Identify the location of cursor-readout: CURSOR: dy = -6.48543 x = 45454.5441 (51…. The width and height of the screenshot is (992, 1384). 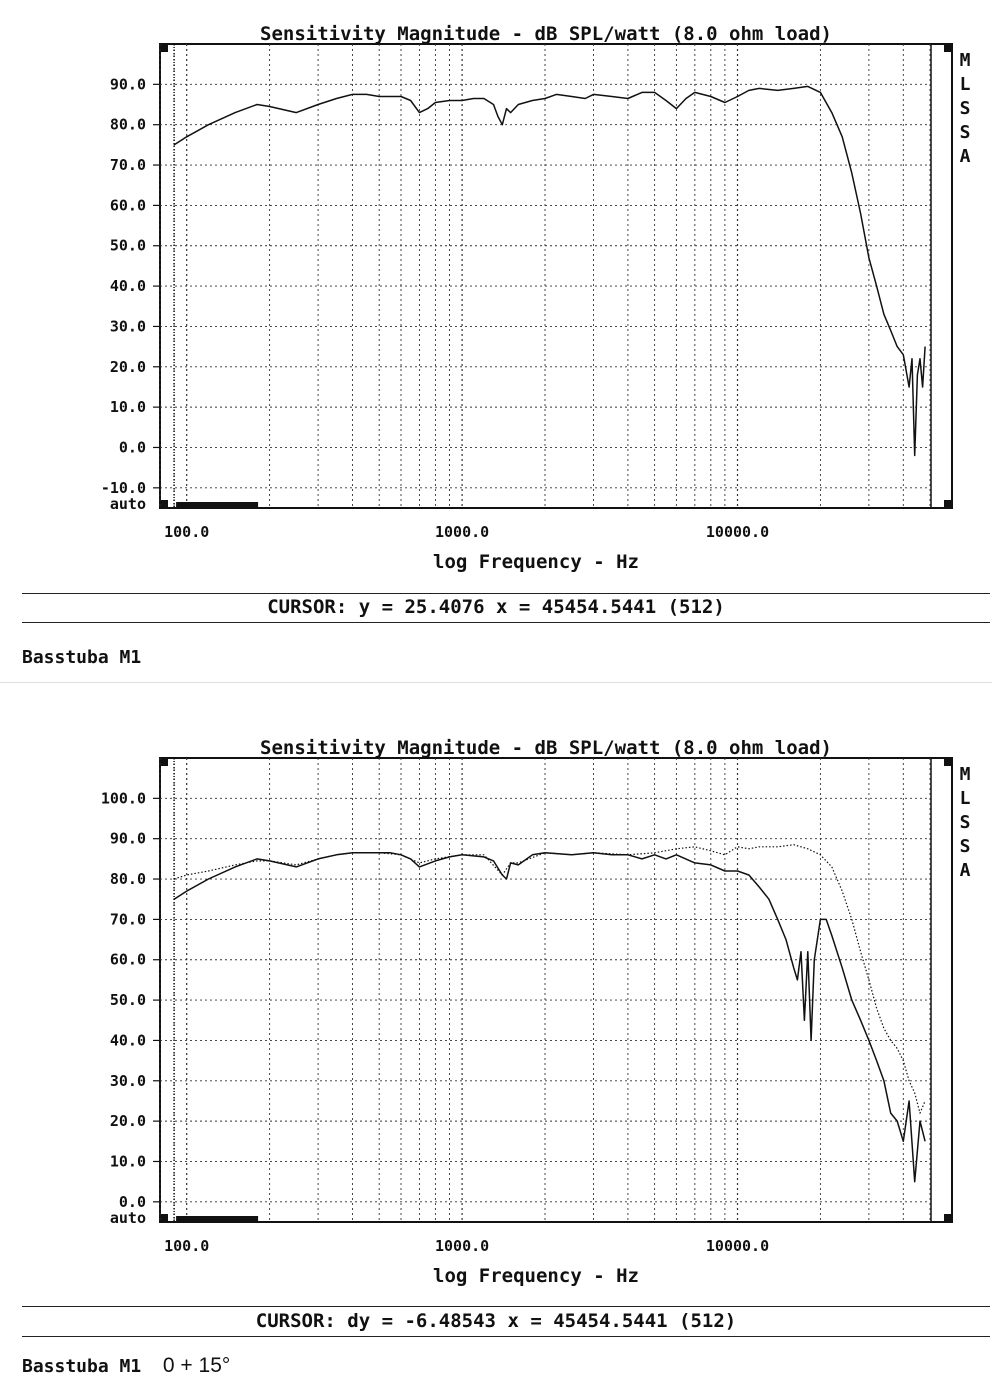
(496, 1321).